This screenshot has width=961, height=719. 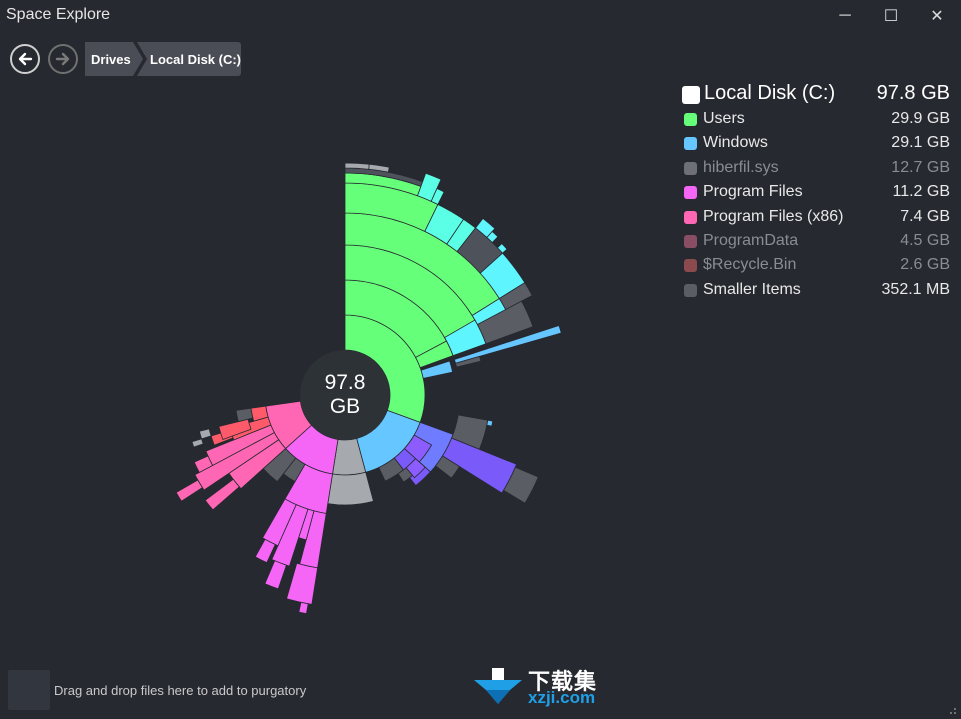 I want to click on breadcrumb-local-disk: Local Disk (C:), so click(x=189, y=59).